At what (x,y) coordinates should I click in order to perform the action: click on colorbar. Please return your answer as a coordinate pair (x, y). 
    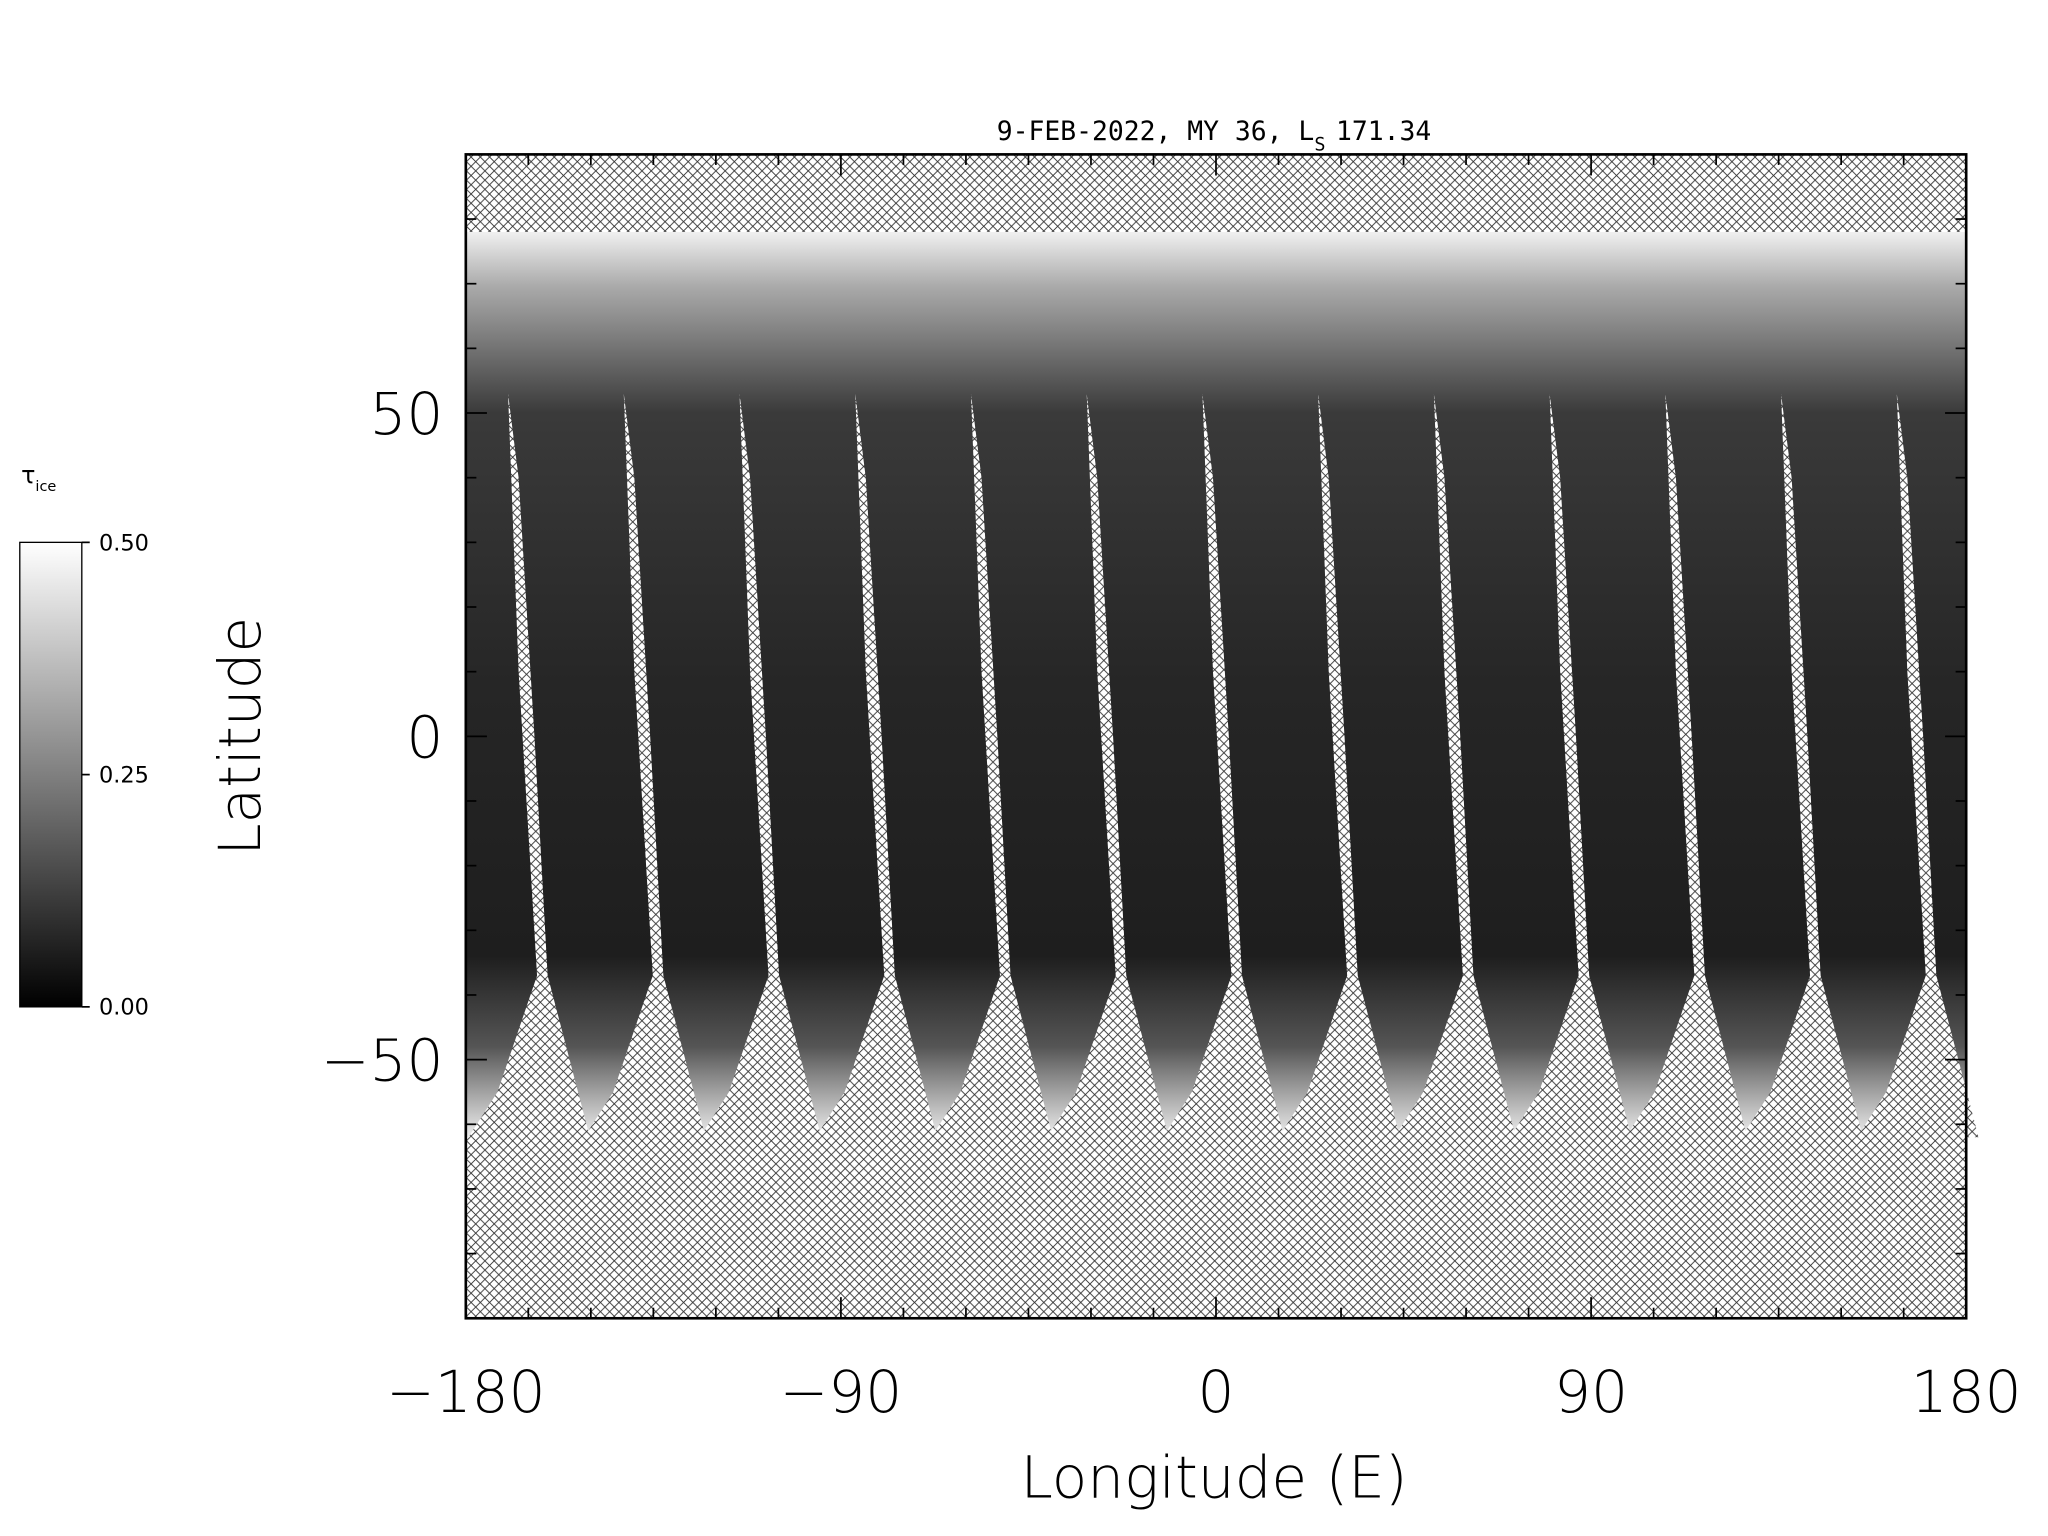
    Looking at the image, I should click on (51, 774).